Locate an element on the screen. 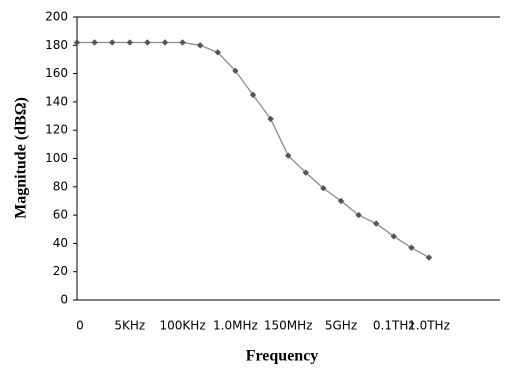 The image size is (514, 369). y-tick-label: 40 is located at coordinates (60, 243).